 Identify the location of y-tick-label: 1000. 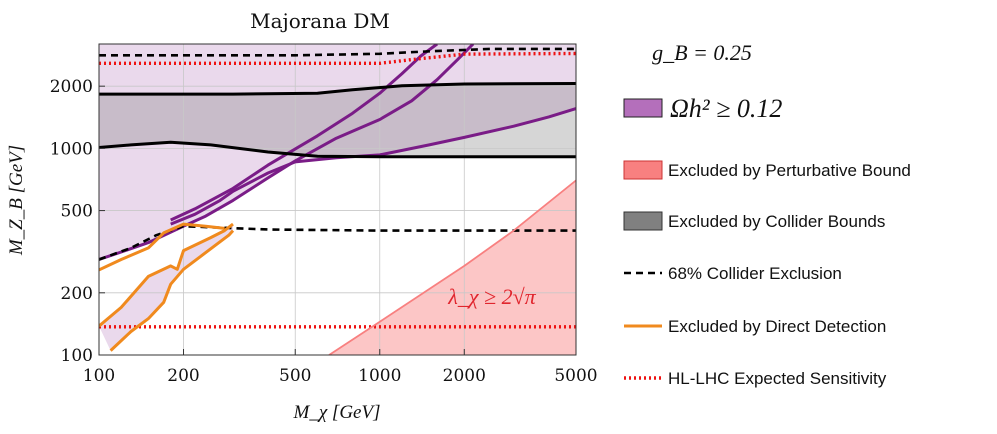
(71, 149).